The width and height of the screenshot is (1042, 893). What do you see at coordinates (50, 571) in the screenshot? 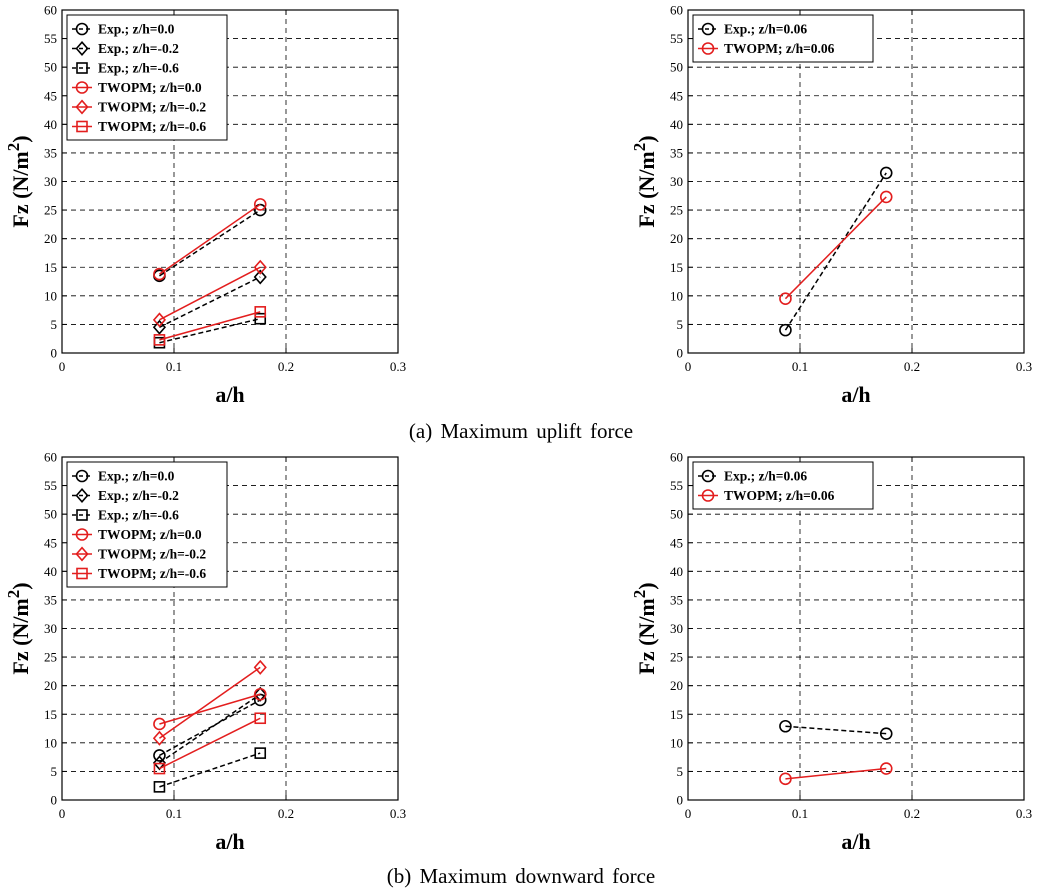
I see `y-tick-label: 40` at bounding box center [50, 571].